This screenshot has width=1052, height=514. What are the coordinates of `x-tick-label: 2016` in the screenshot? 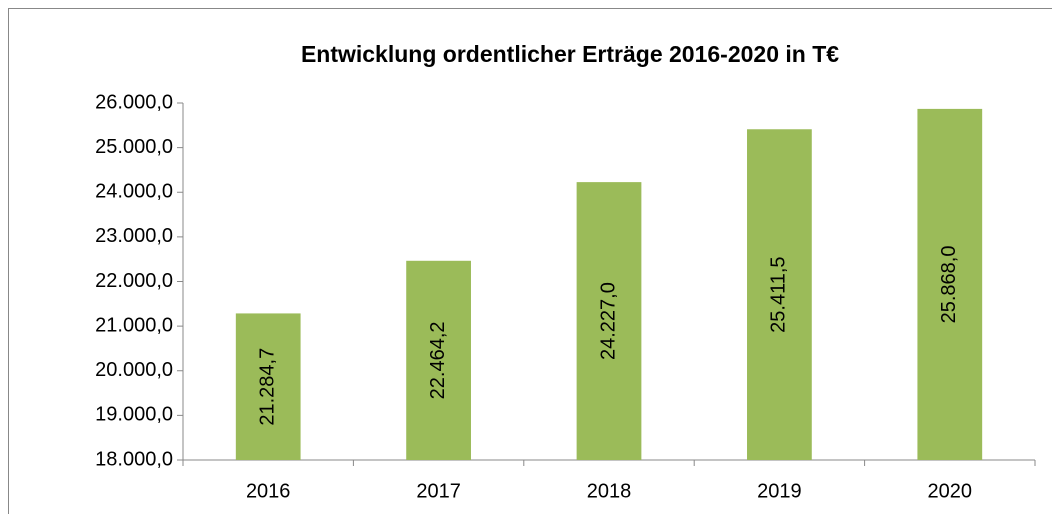 It's located at (268, 491).